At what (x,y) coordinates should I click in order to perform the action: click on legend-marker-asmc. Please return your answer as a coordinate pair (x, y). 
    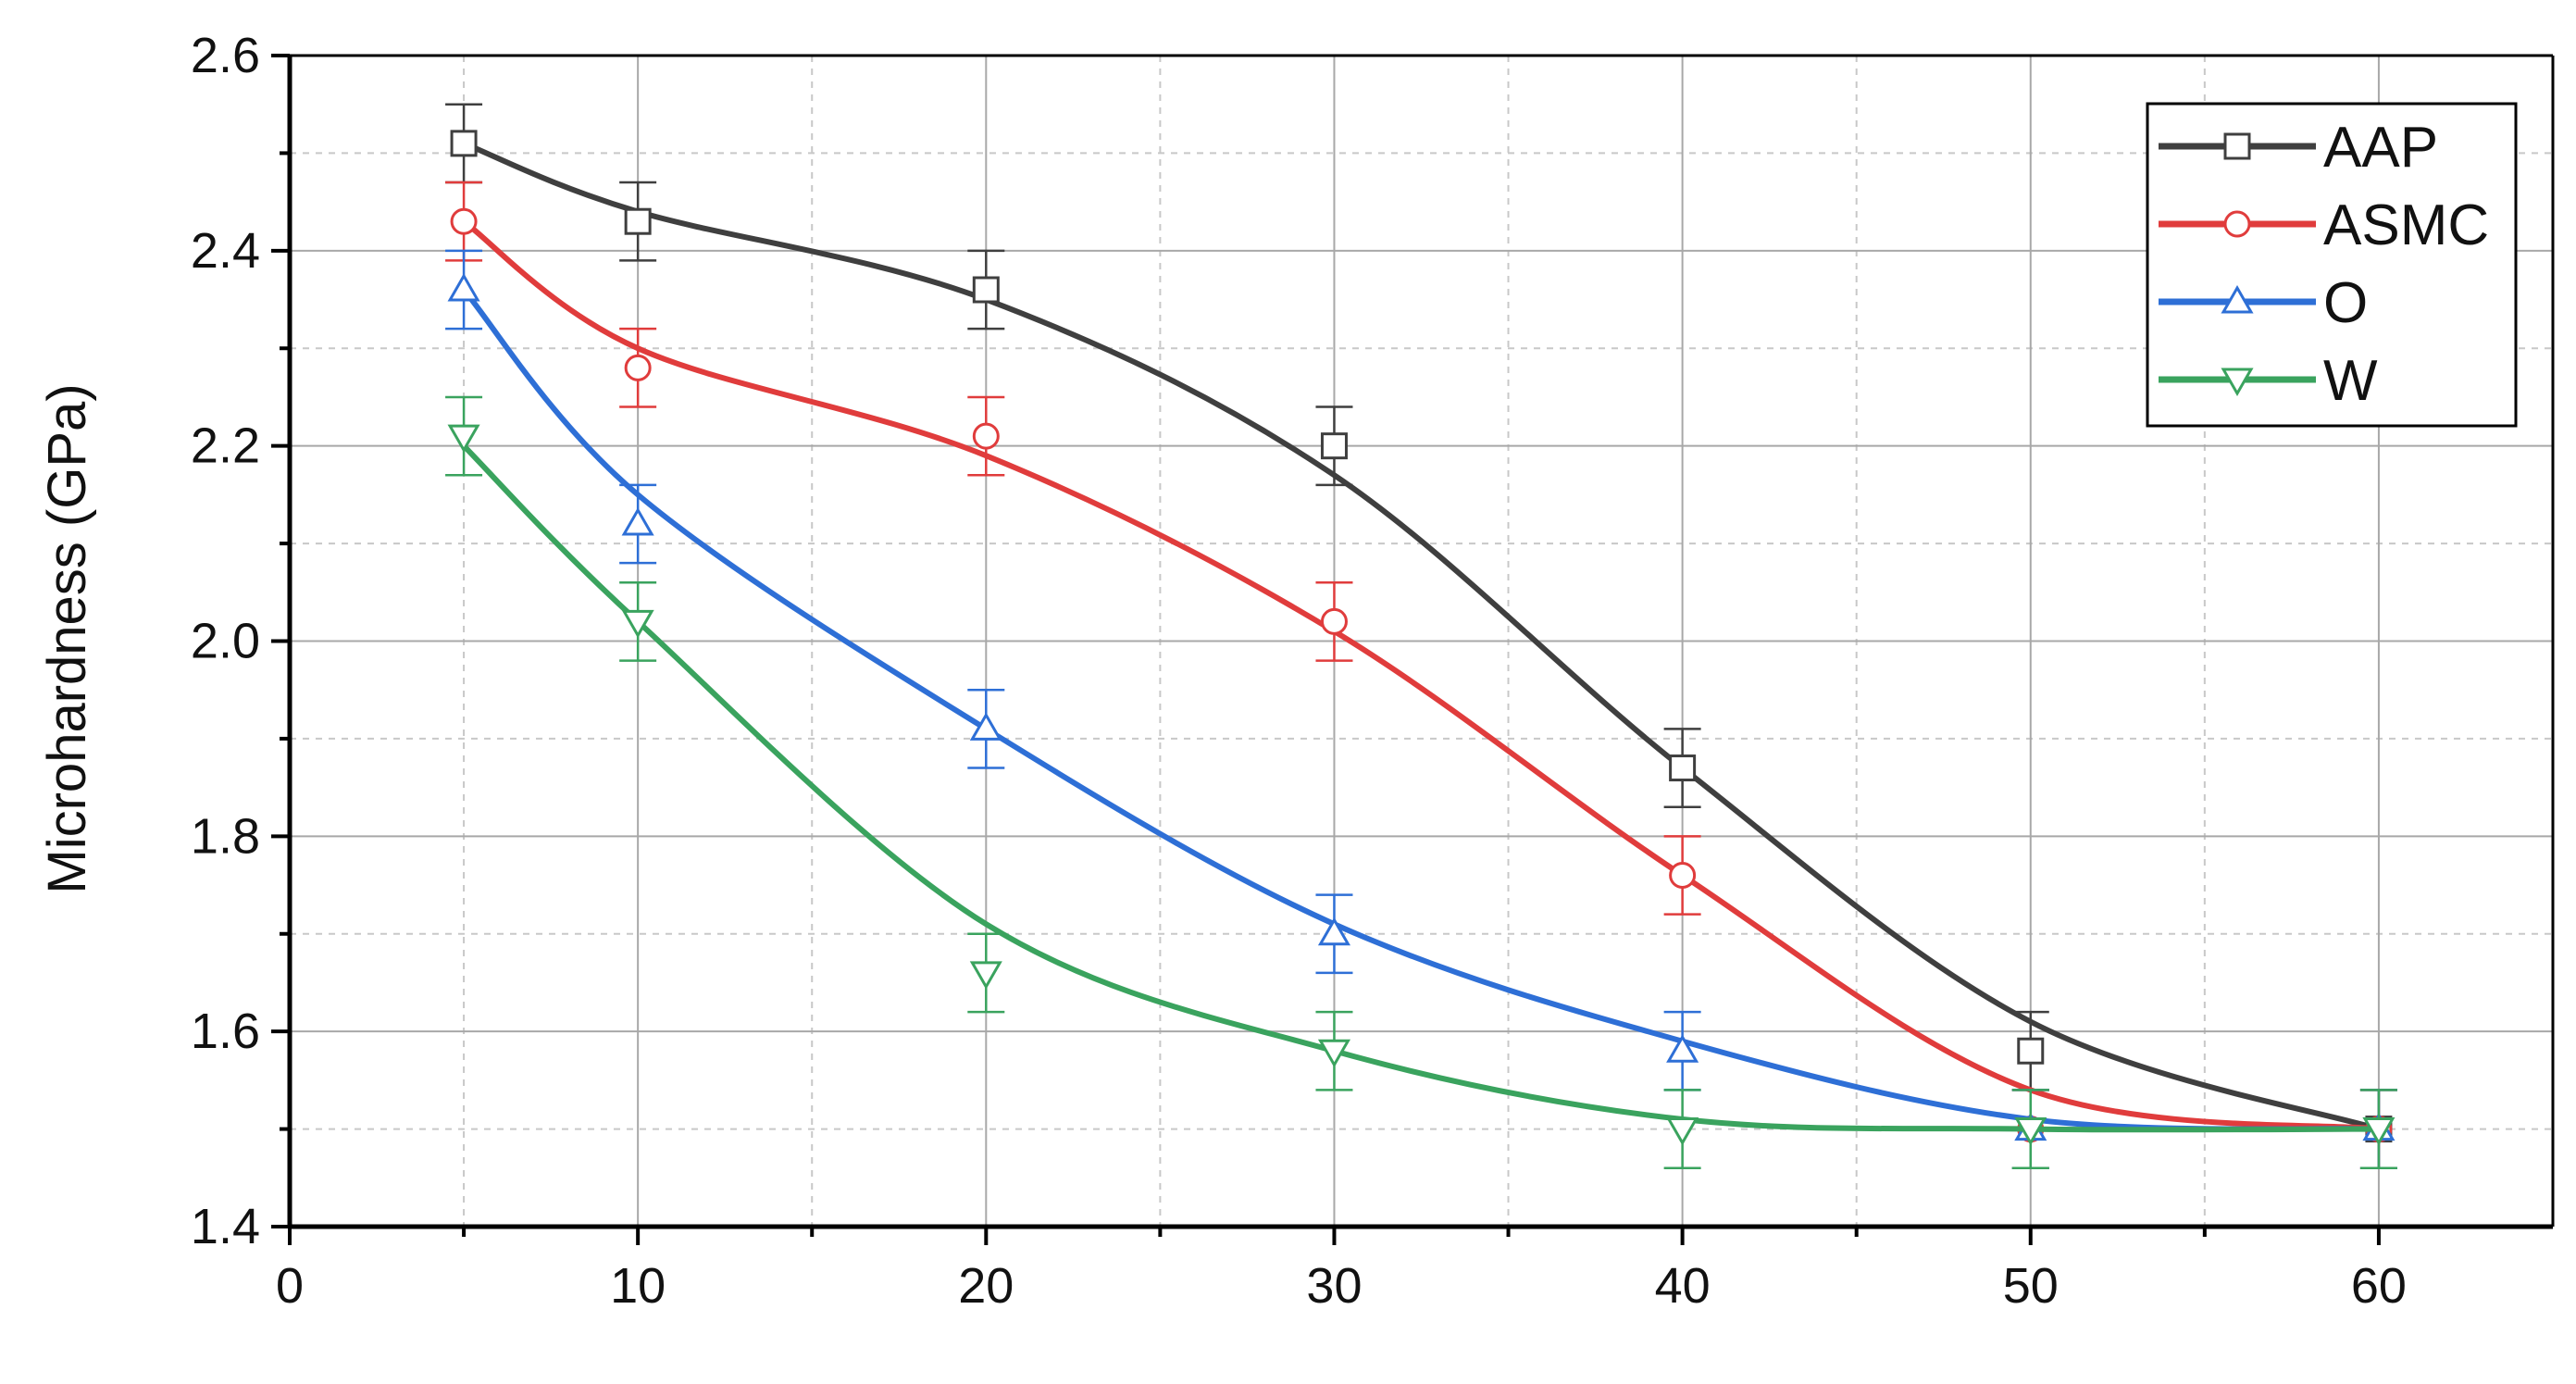
    Looking at the image, I should click on (2237, 224).